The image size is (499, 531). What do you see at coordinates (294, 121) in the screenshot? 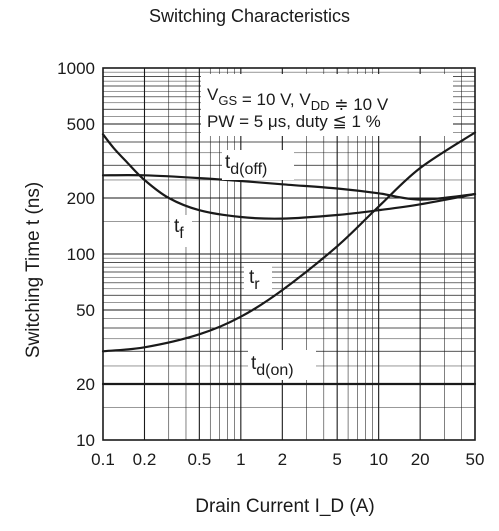
I see `conditions-line-2: PW = 5 μs, duty ≦ 1 %` at bounding box center [294, 121].